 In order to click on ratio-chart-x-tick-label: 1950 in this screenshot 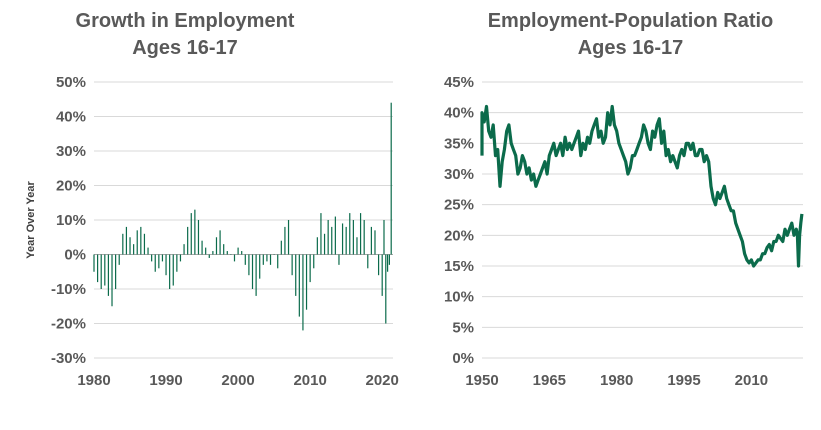, I will do `click(481, 380)`.